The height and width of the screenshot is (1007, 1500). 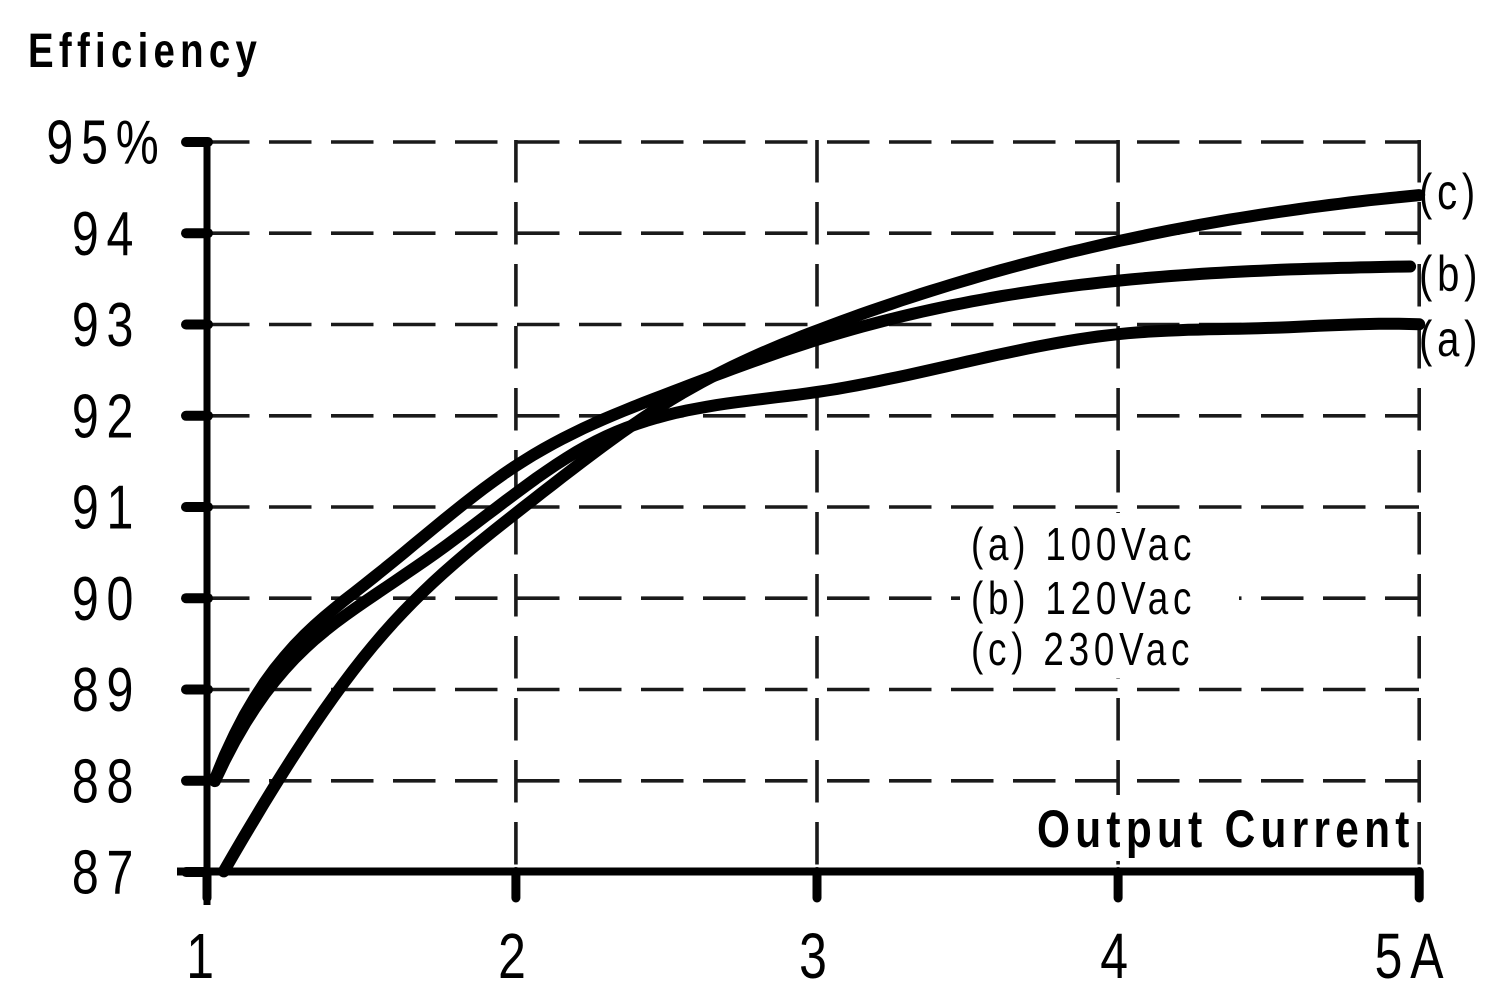 I want to click on svg-text: 89, so click(x=106, y=689).